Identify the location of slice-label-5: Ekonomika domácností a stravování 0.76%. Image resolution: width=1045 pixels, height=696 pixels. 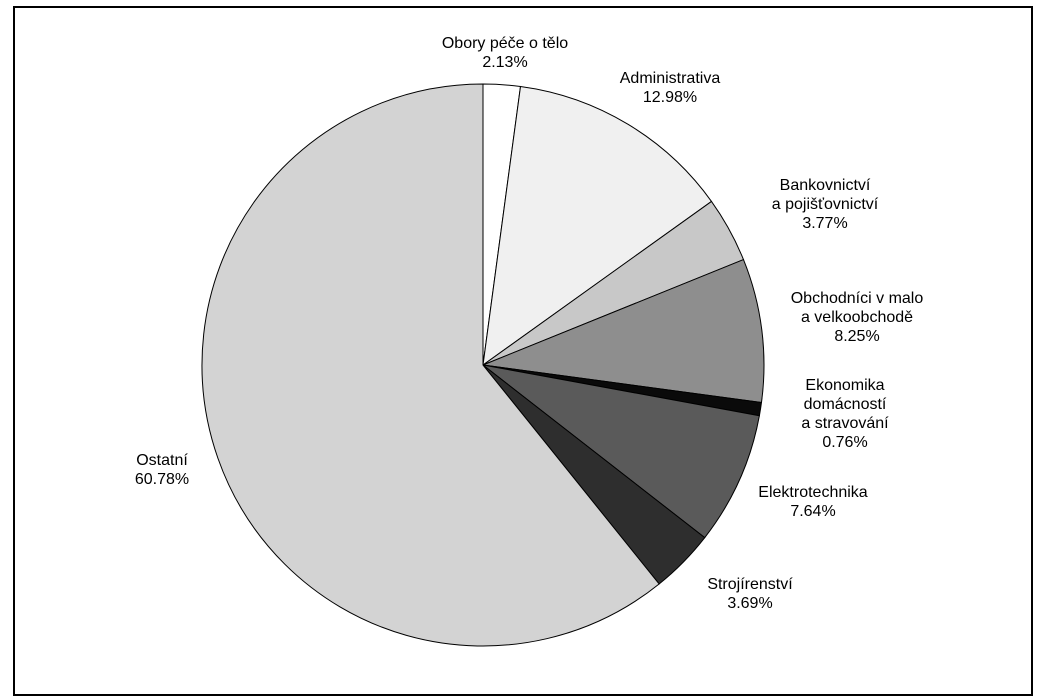
(845, 414).